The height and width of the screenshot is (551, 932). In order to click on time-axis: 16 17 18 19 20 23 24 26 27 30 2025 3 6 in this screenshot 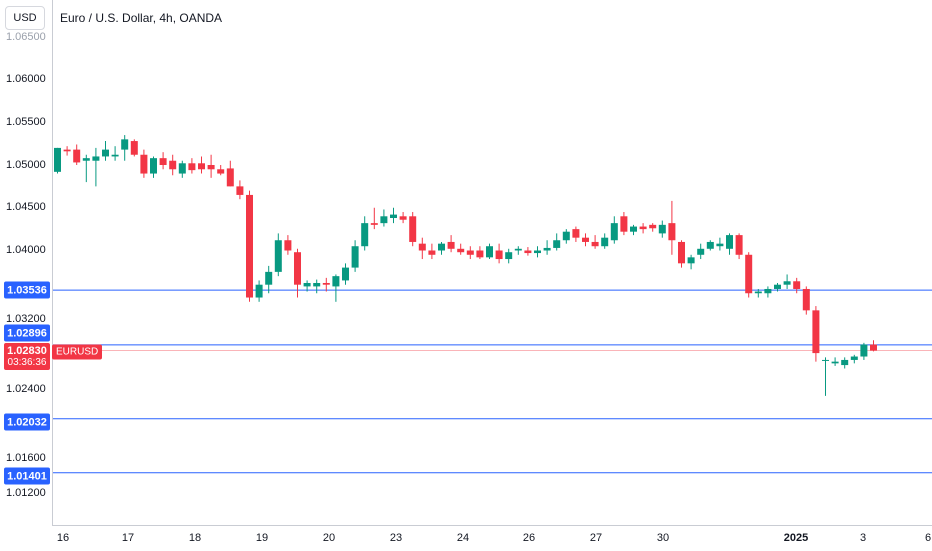, I will do `click(492, 538)`.